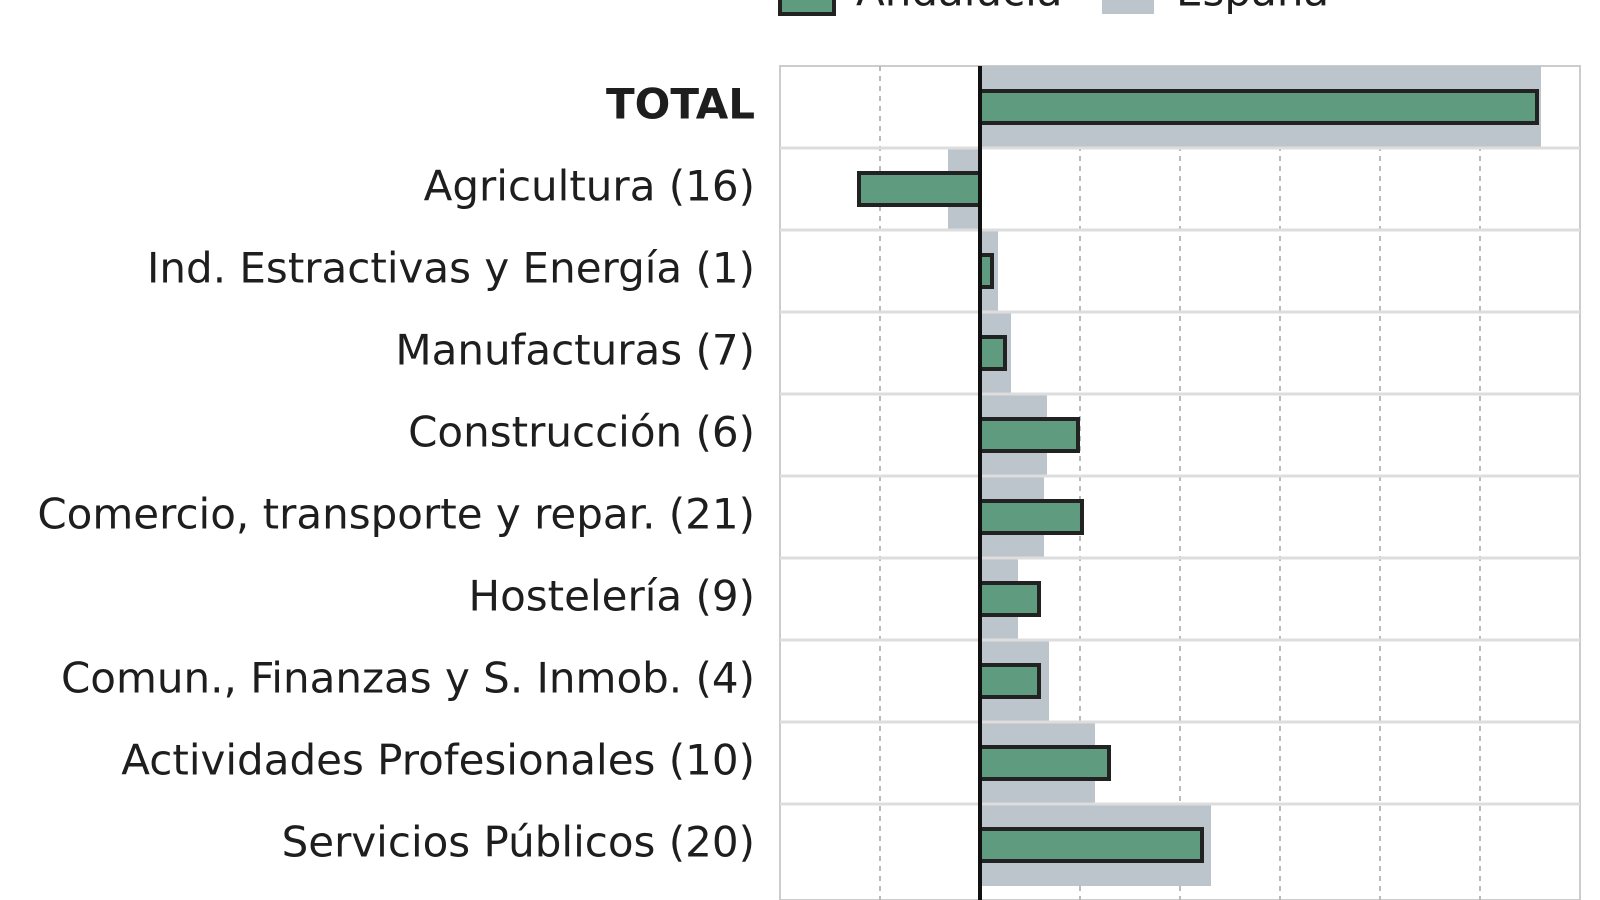 This screenshot has width=1600, height=900. Describe the element at coordinates (1252, 8) in the screenshot. I see `legend-label: España` at that location.